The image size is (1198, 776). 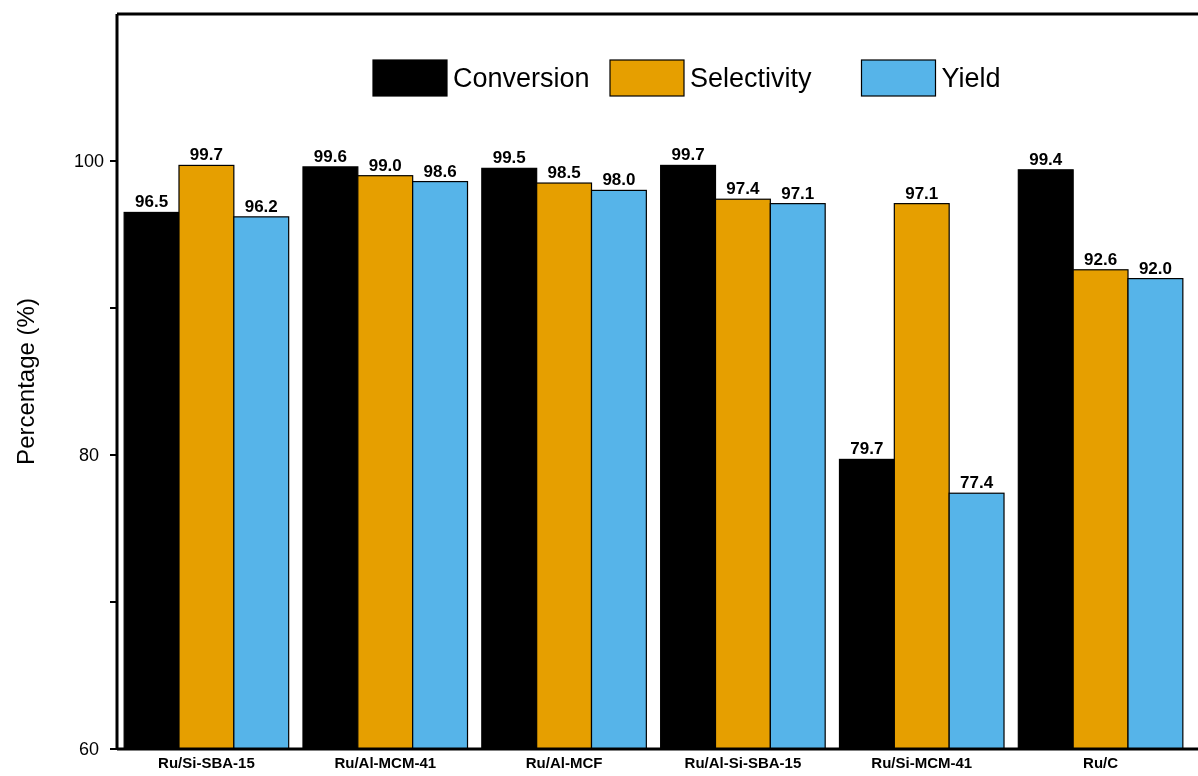 What do you see at coordinates (971, 78) in the screenshot?
I see `legend-label: Yield` at bounding box center [971, 78].